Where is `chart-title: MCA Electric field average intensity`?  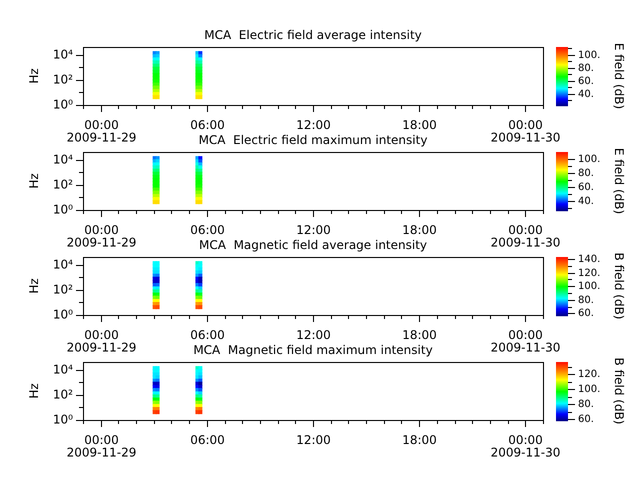
chart-title: MCA Electric field average intensity is located at coordinates (313, 35).